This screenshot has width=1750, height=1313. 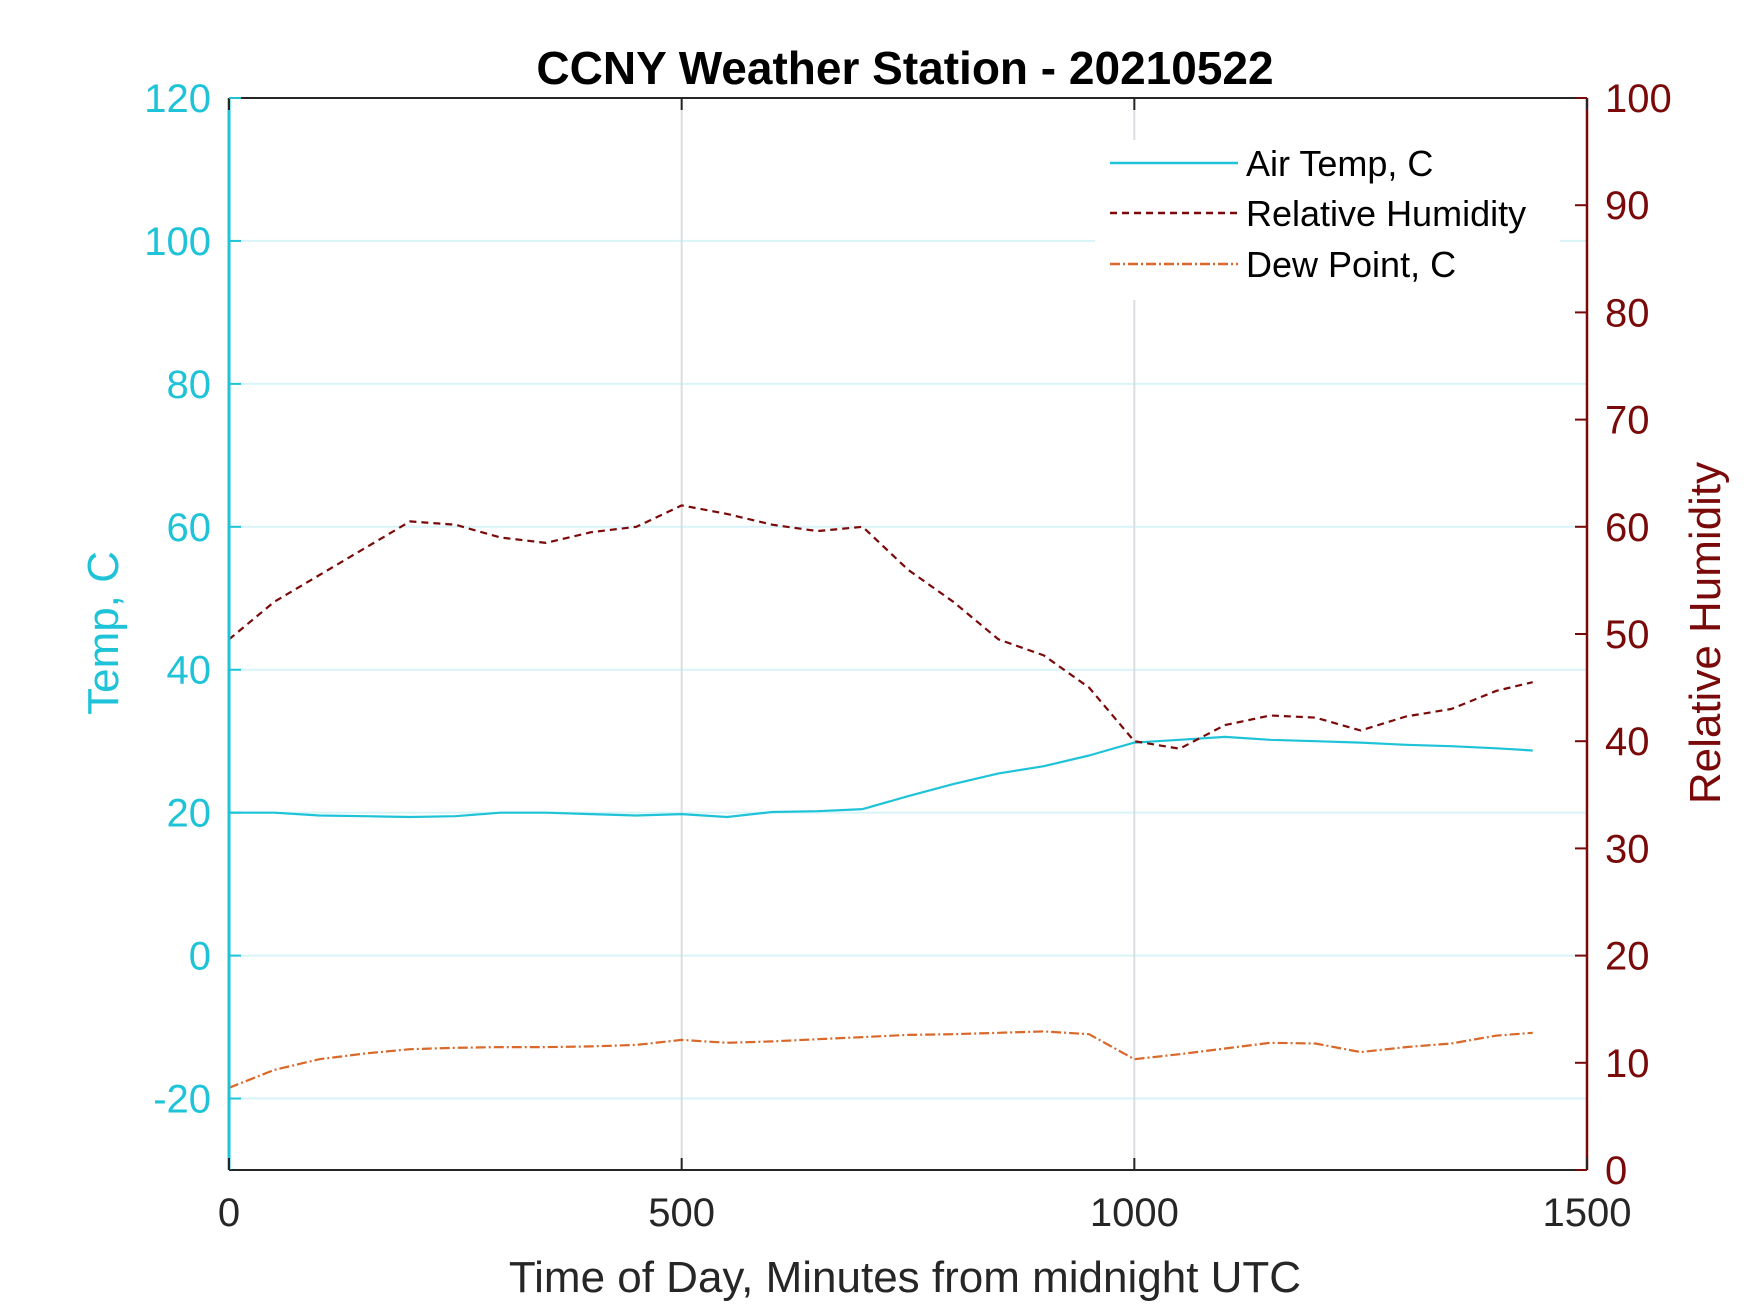 What do you see at coordinates (1627, 1064) in the screenshot?
I see `right-tick-label: 10` at bounding box center [1627, 1064].